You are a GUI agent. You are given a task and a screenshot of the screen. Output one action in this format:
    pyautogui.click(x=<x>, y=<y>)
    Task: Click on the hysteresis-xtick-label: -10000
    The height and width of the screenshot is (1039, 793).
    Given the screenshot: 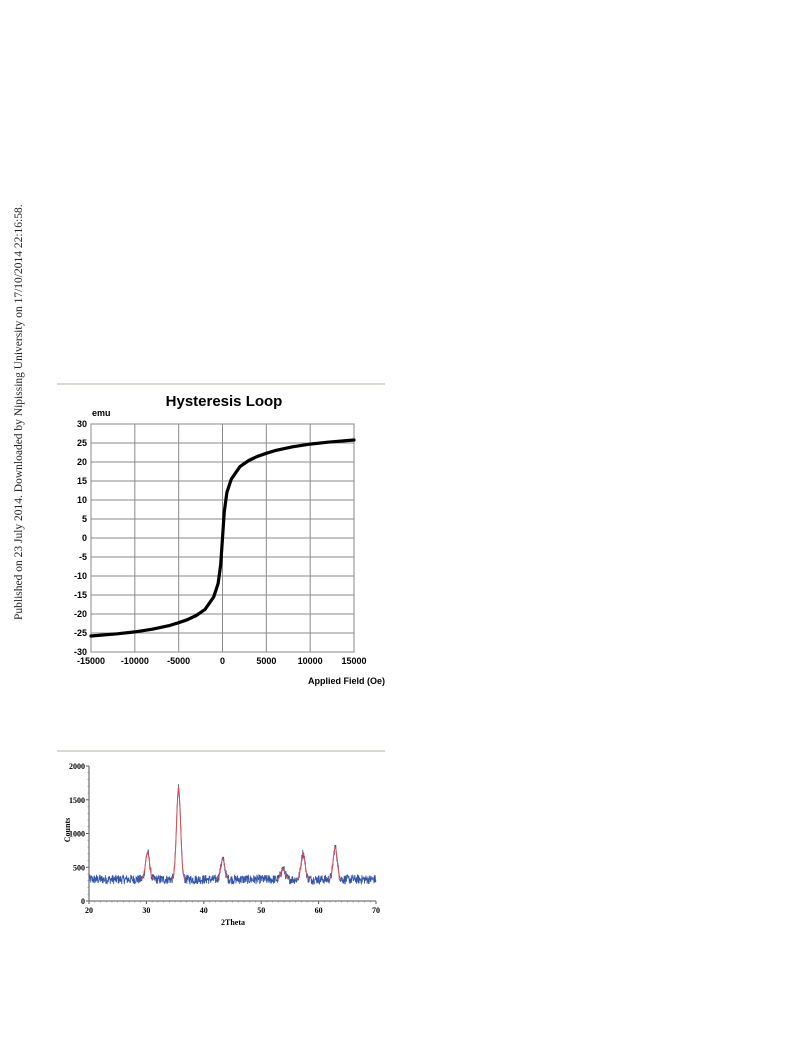 What is the action you would take?
    pyautogui.click(x=135, y=661)
    